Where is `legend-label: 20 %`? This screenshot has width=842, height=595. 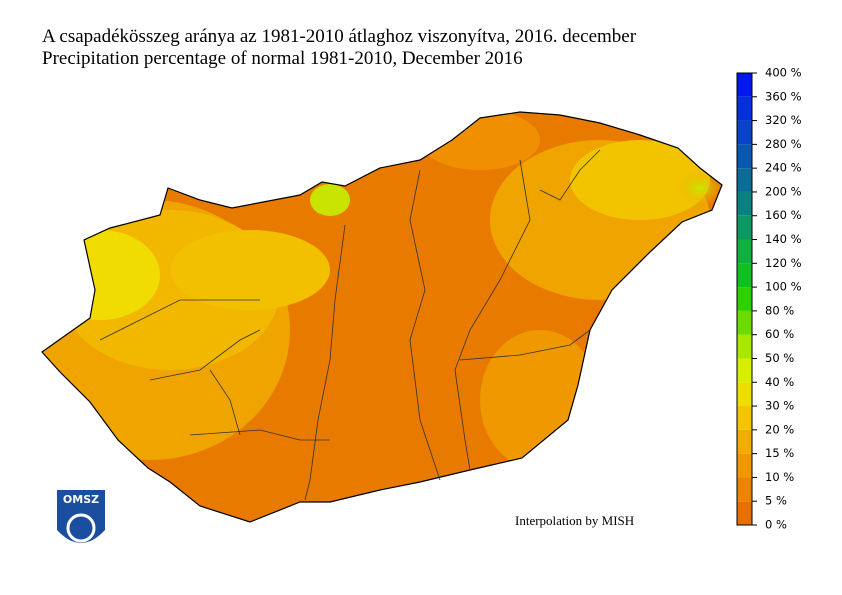
legend-label: 20 % is located at coordinates (779, 429).